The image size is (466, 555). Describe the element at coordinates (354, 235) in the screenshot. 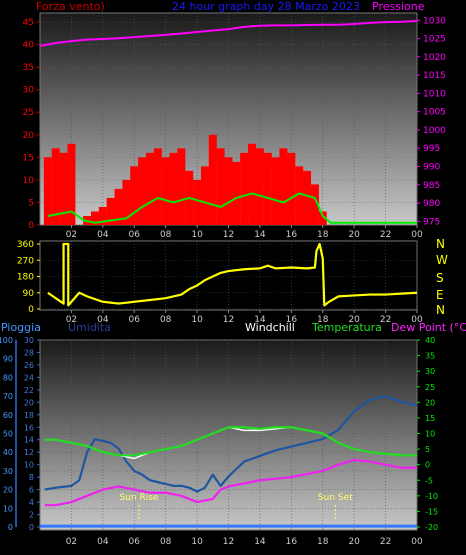

I see `x-tick-label-top-20: 20` at that location.